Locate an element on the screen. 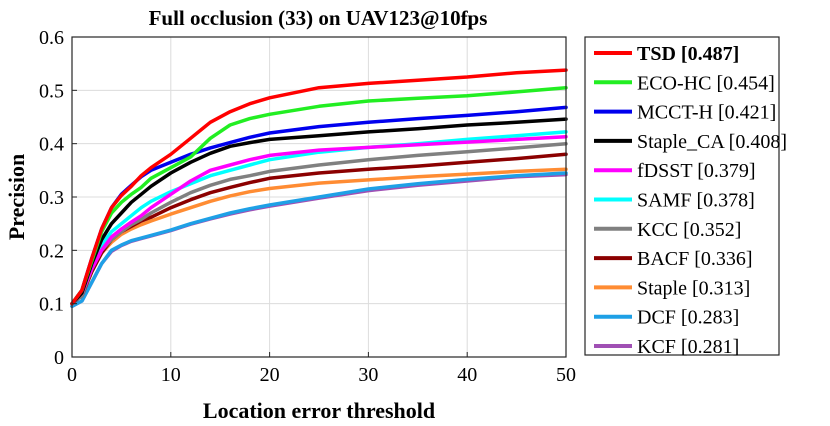 This screenshot has height=426, width=830. legend-label-9: DCF [0.283] is located at coordinates (688, 318).